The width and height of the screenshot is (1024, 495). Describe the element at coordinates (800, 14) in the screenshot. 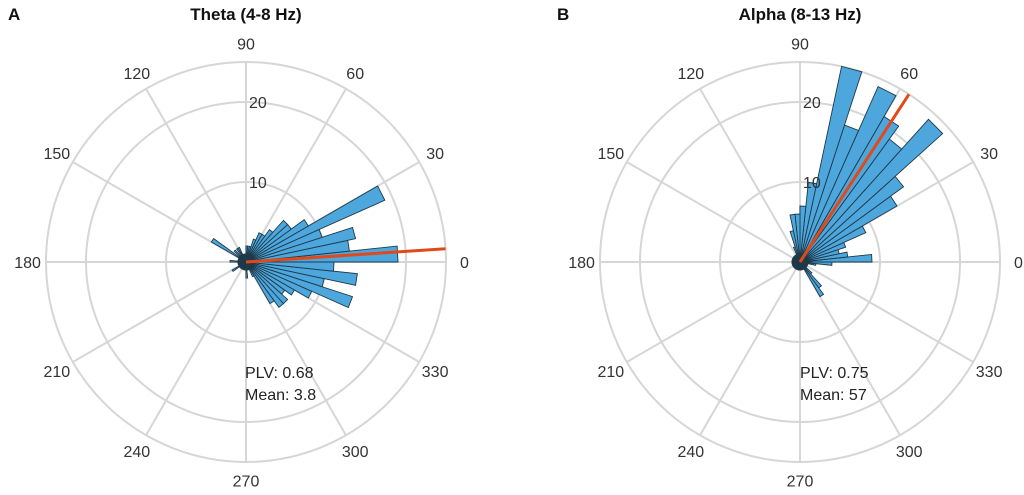

I see `chart-title-alpha: Alpha (8-13 Hz)` at that location.